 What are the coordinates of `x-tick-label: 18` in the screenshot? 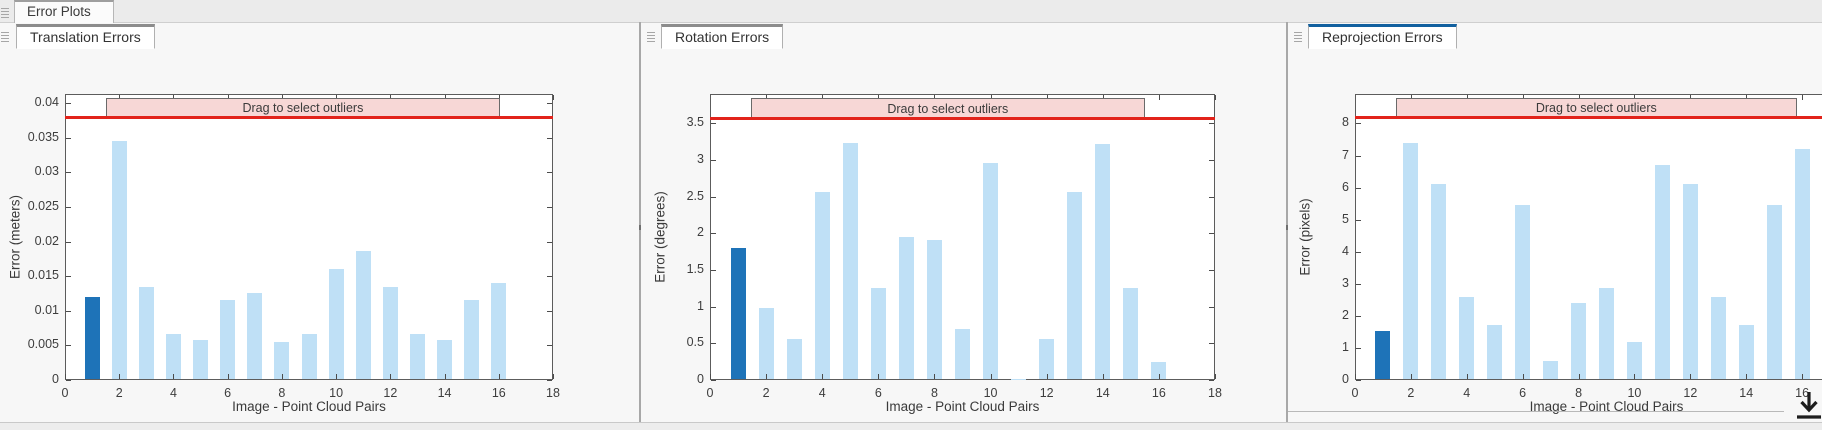 It's located at (553, 393).